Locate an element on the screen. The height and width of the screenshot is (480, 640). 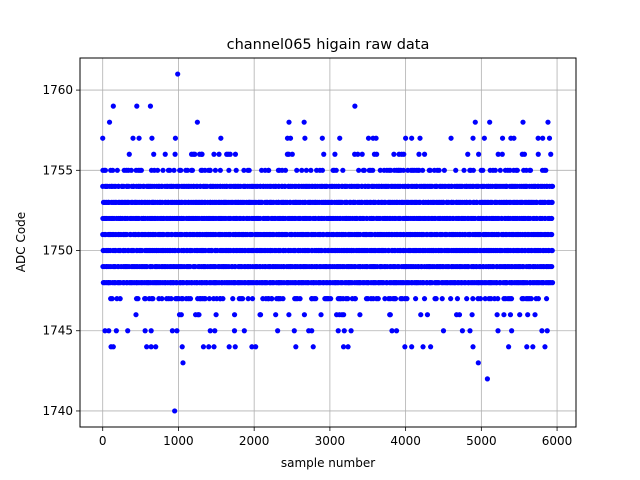
x-axis-ticks: 0 1000 2000 3000 4000 5000 6000 is located at coordinates (335, 437).